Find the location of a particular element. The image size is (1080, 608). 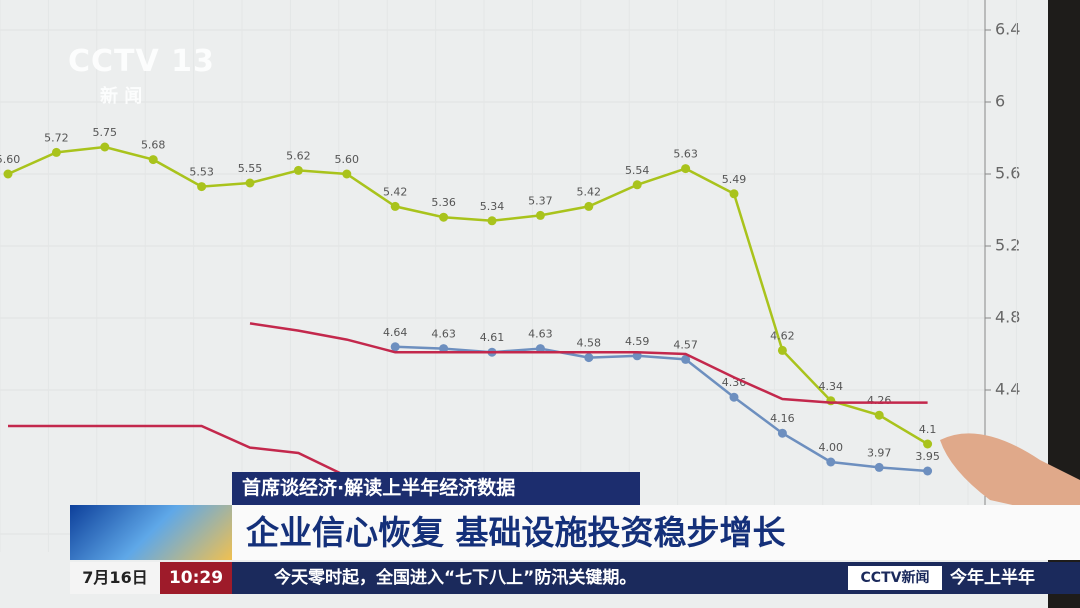

y-tick-label: 5.2 is located at coordinates (1007, 245).